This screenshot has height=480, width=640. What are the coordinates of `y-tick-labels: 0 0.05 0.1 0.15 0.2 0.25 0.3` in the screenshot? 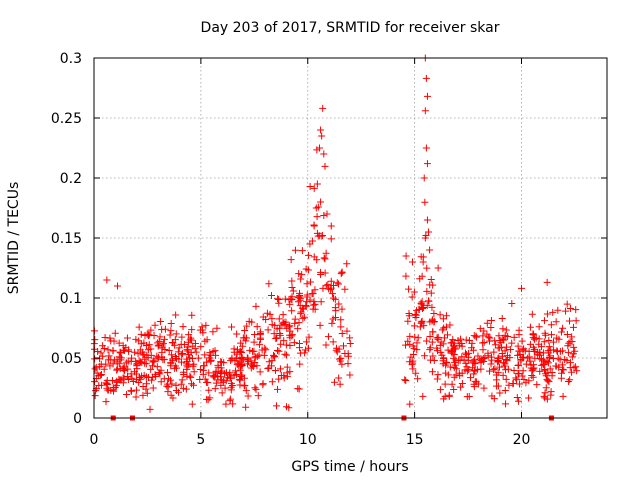 It's located at (66, 239).